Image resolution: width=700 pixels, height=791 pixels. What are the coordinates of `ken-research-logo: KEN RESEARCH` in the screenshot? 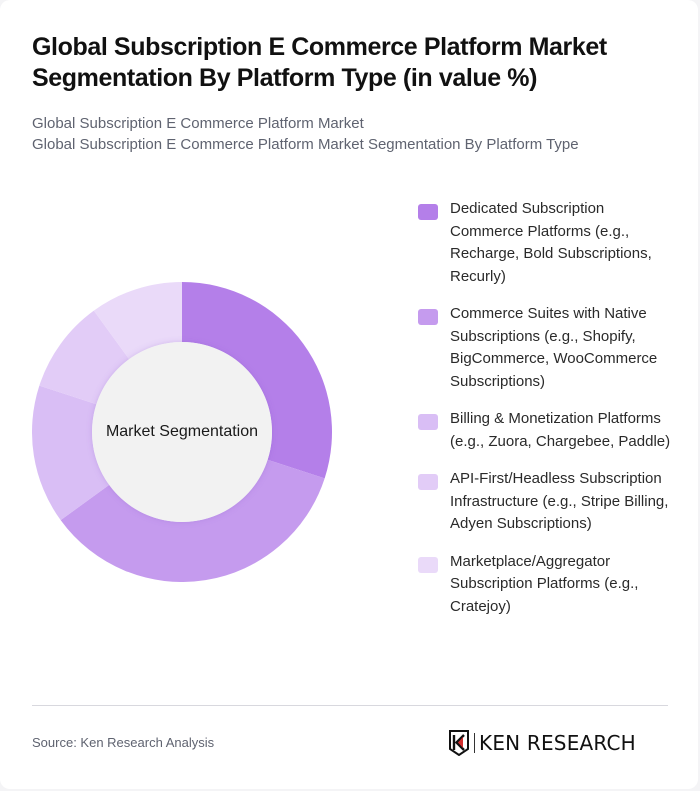 It's located at (542, 743).